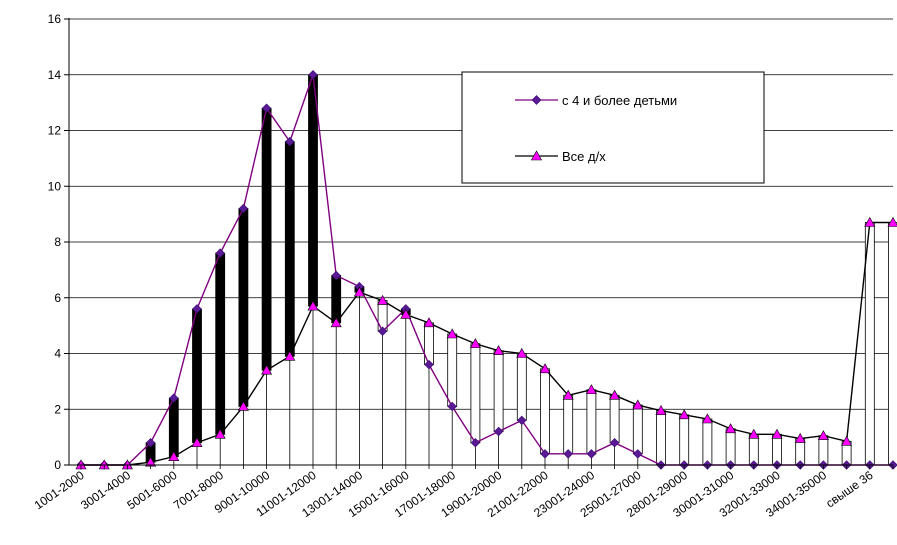 Image resolution: width=897 pixels, height=545 pixels. Describe the element at coordinates (55, 186) in the screenshot. I see `y-tick-label: 10` at that location.